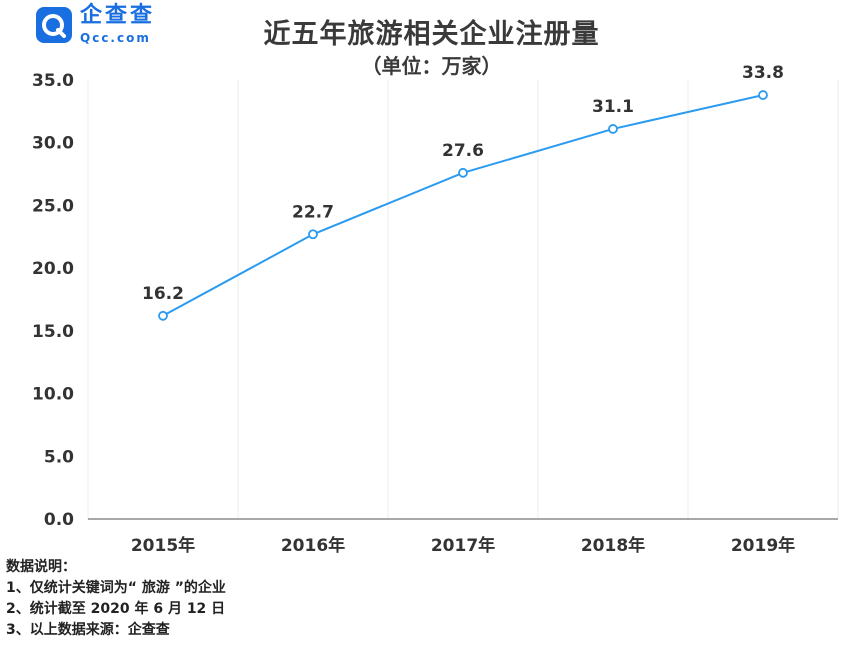 This screenshot has width=863, height=653. What do you see at coordinates (613, 545) in the screenshot?
I see `x-tick-label: 2018年` at bounding box center [613, 545].